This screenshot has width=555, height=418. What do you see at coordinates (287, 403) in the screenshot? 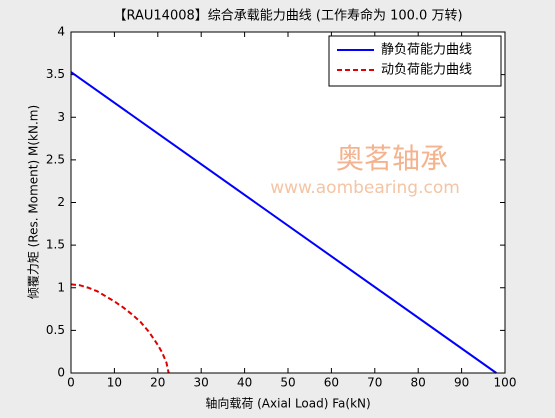
I see `x-axis-label: 轴向载荷 (Axial Load) Fa(kN)` at bounding box center [287, 403].